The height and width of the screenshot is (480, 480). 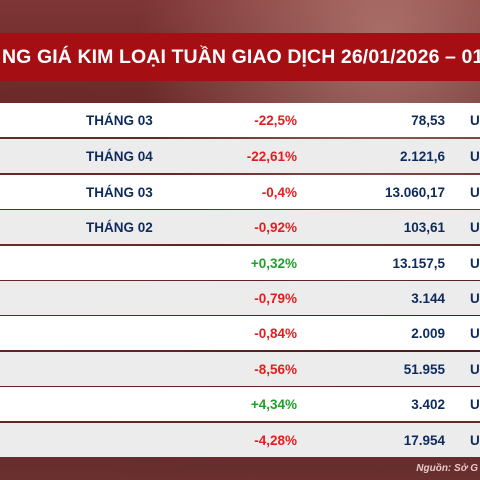 I want to click on weekly-change: -0,92%, so click(x=275, y=227).